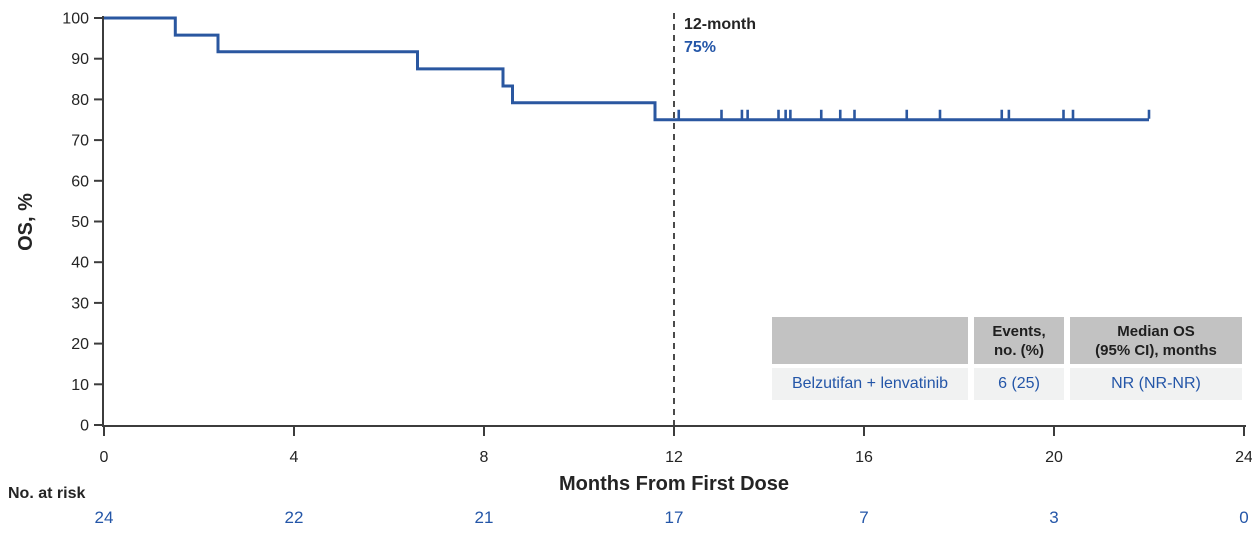 The height and width of the screenshot is (537, 1252). I want to click on x-tick-label: 4, so click(294, 457).